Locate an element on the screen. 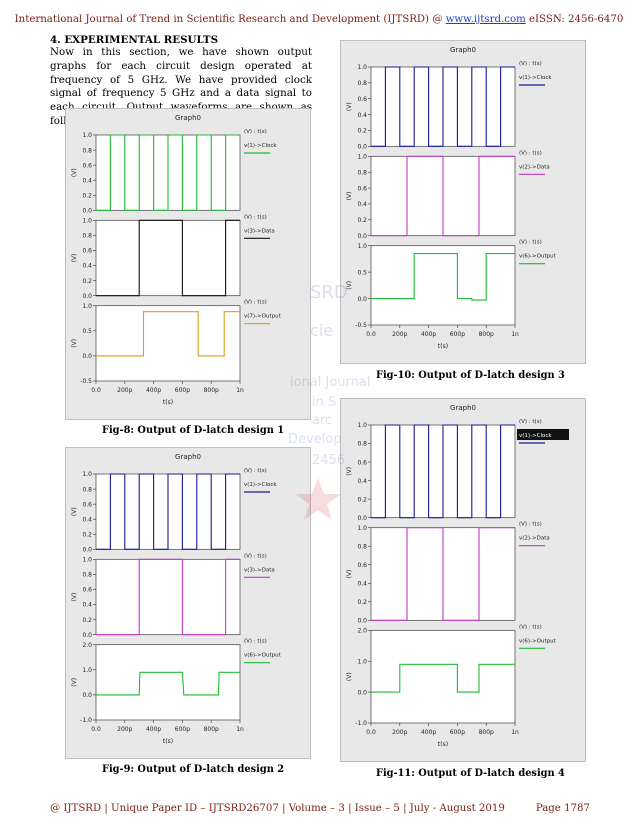  y-tick-label: 0.5 is located at coordinates (87, 331).